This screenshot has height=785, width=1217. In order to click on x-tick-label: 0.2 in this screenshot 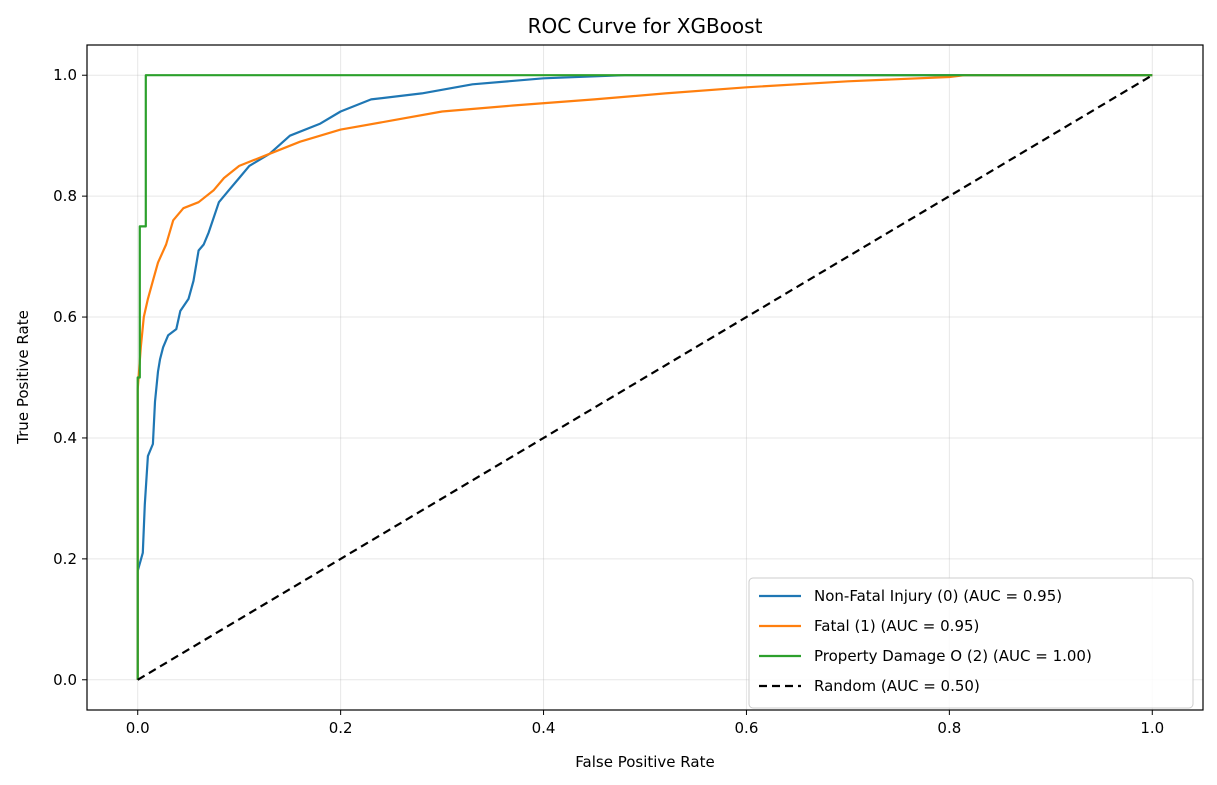, I will do `click(341, 728)`.